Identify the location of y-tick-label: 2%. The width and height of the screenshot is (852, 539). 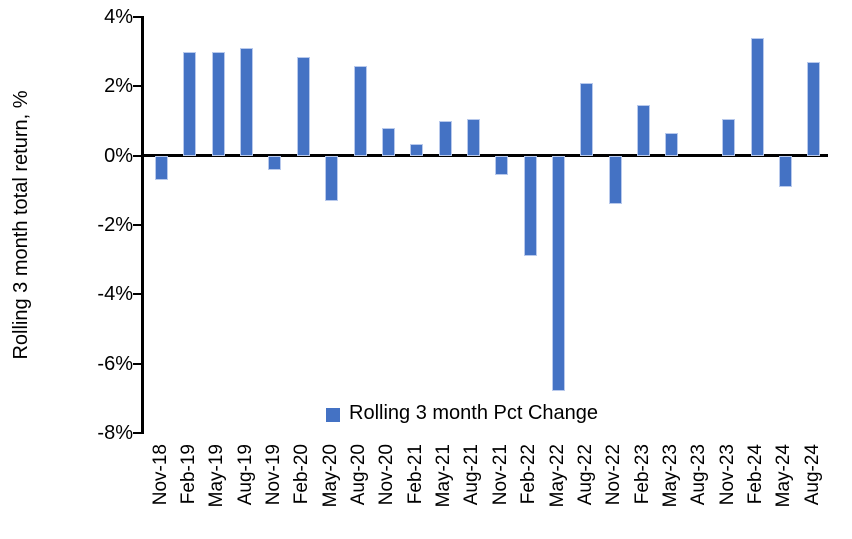
(118, 86).